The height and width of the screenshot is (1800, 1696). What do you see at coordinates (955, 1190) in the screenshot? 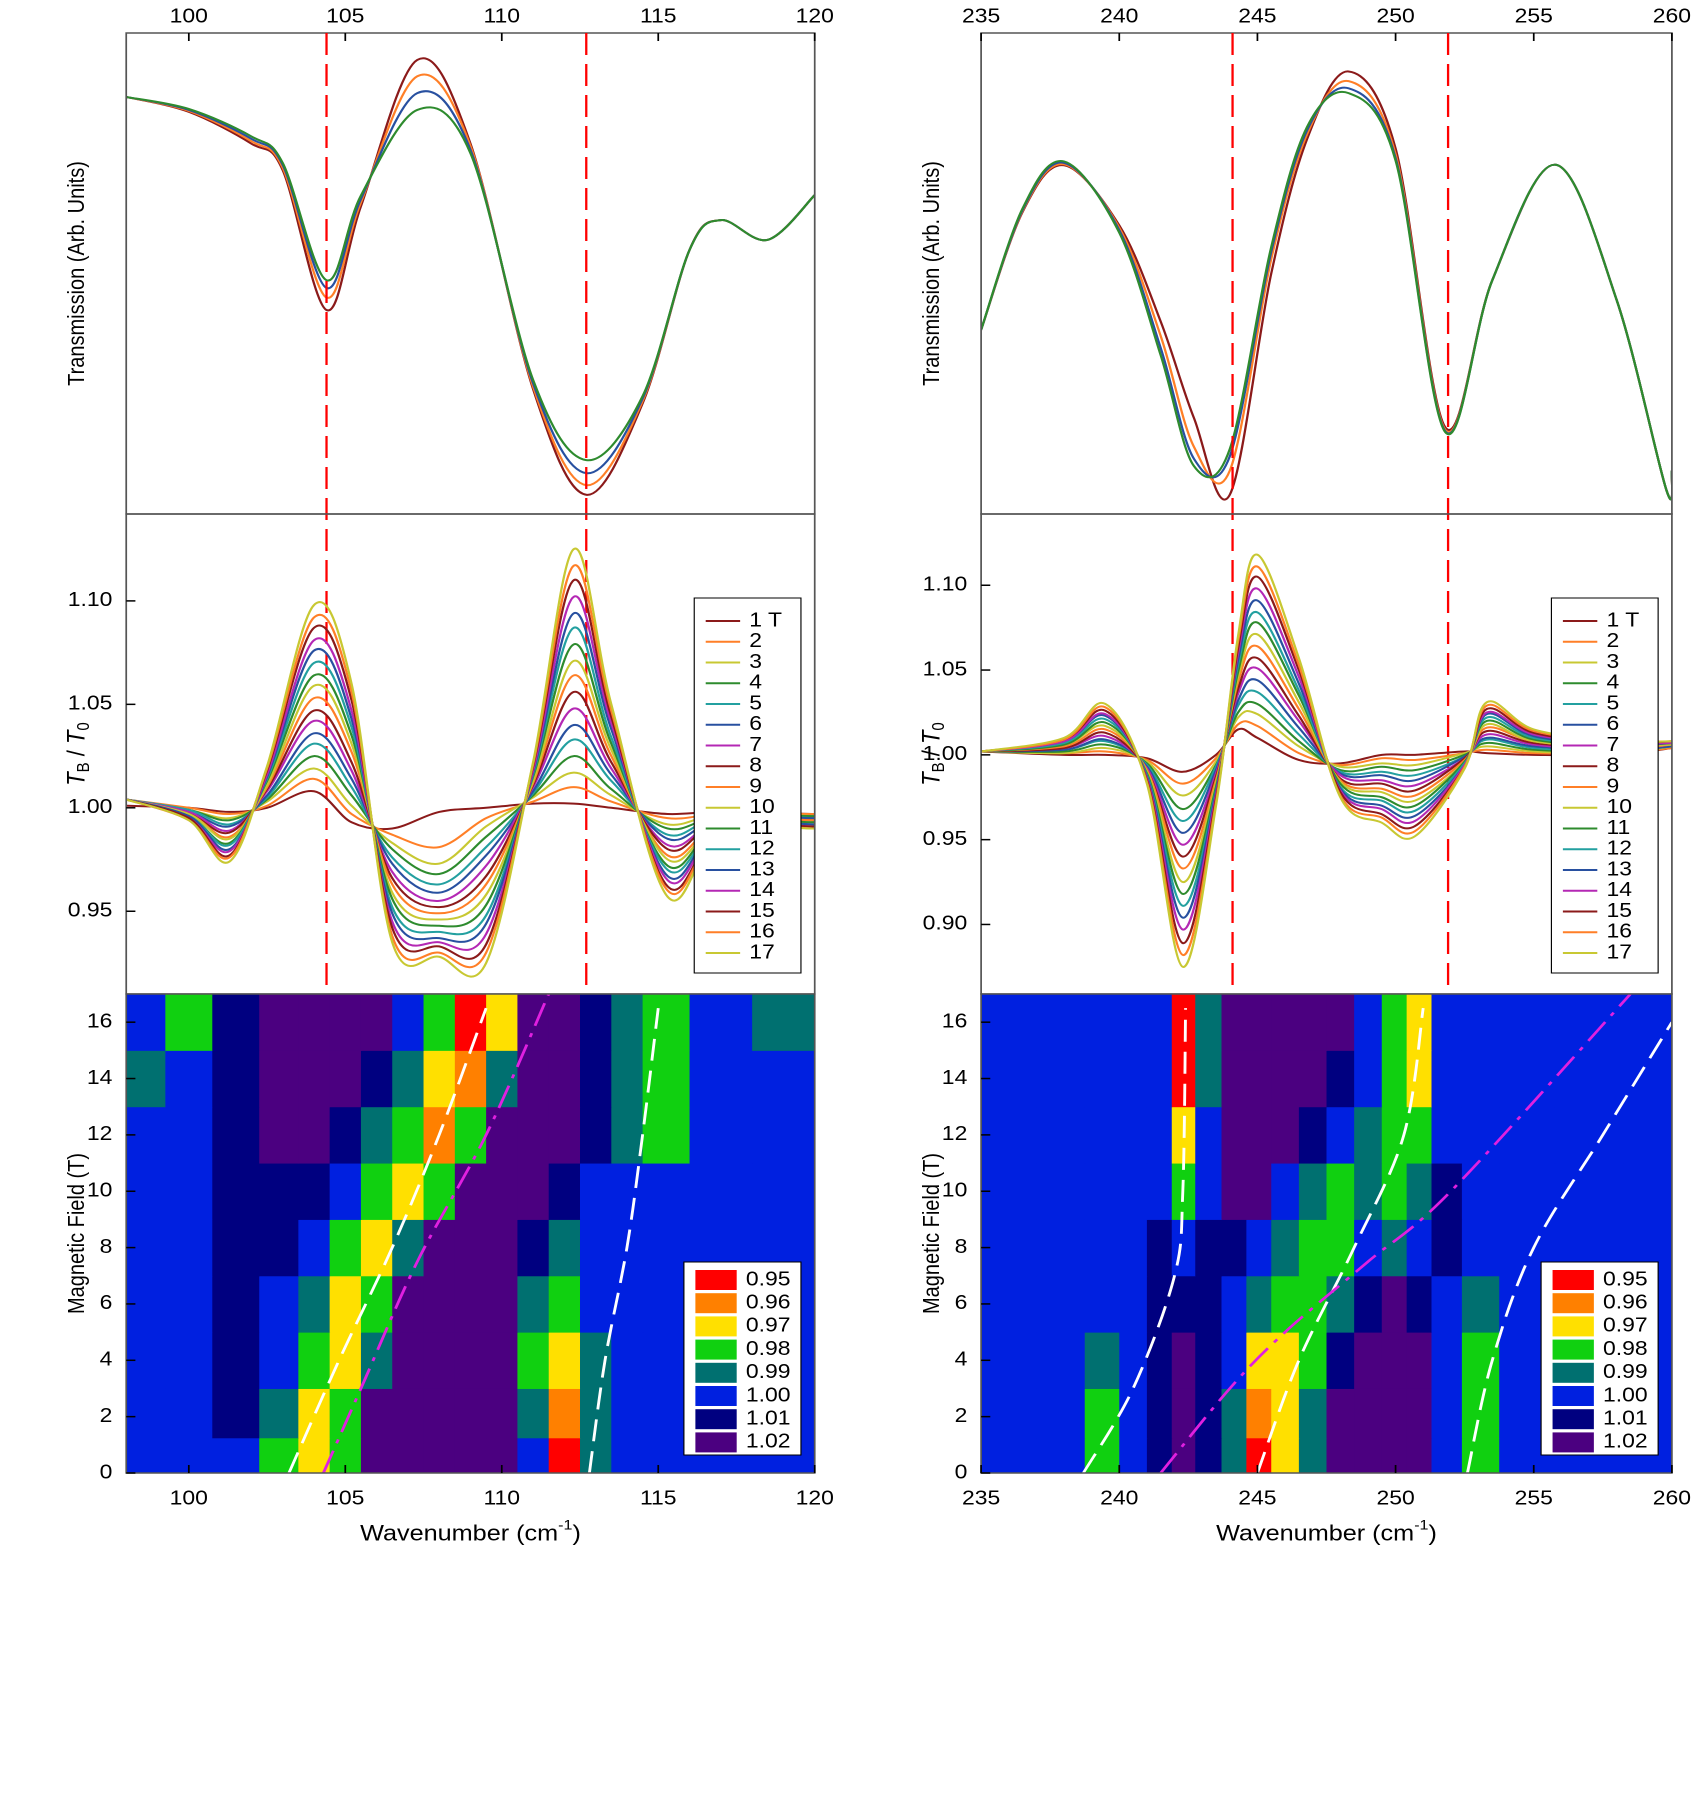
I see `y-tick-label: 10` at bounding box center [955, 1190].